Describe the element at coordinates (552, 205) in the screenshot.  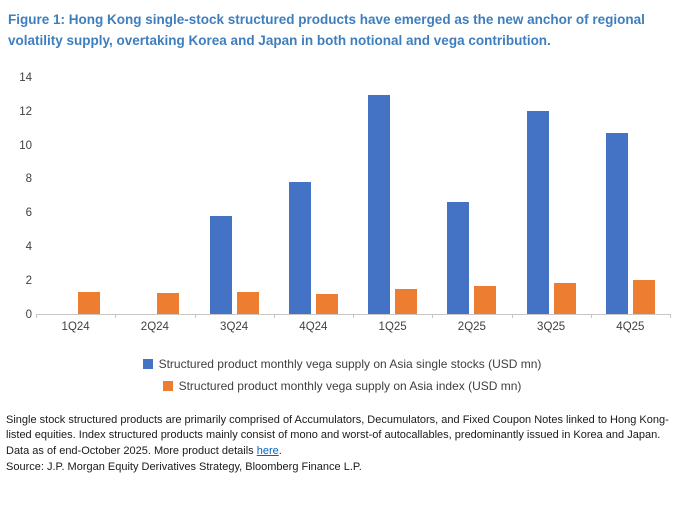
I see `category-3Q25: 3Q25` at that location.